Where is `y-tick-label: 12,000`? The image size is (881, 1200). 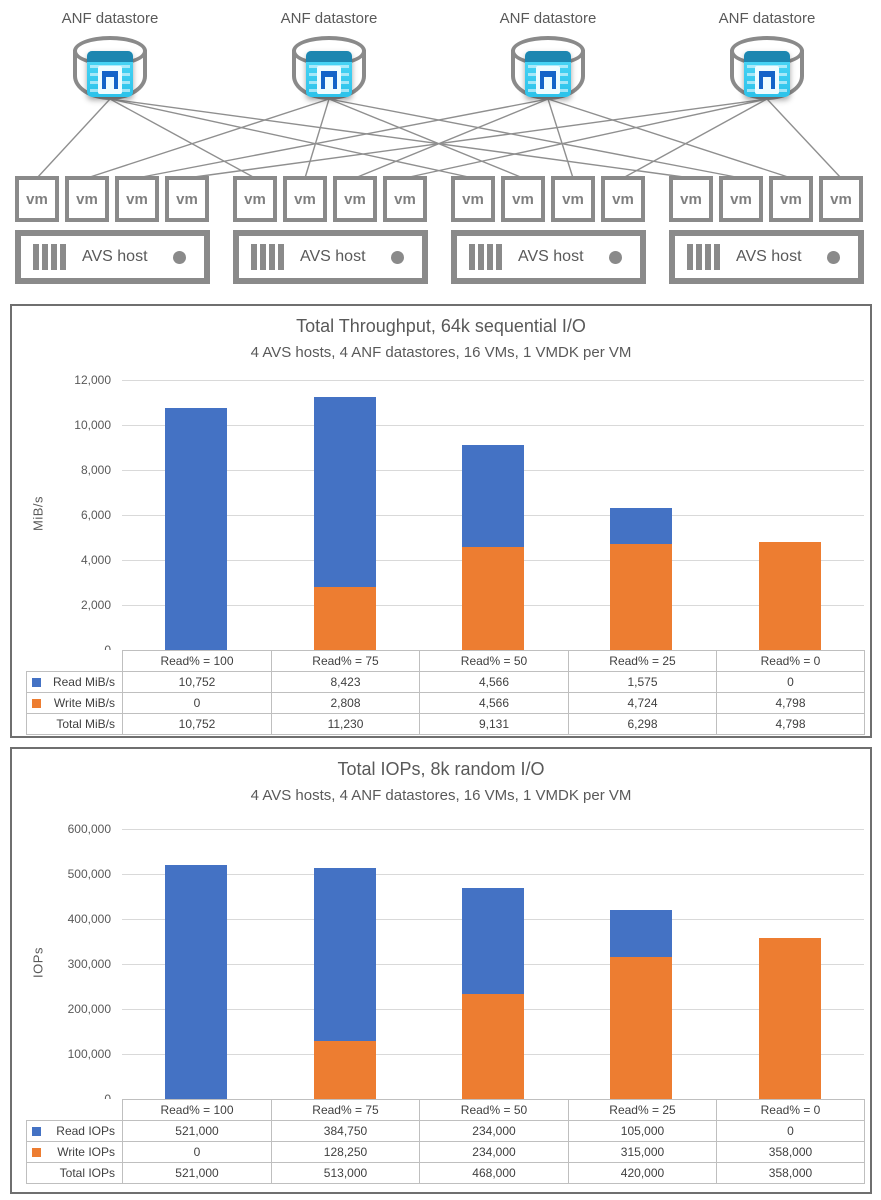 y-tick-label: 12,000 is located at coordinates (92, 380).